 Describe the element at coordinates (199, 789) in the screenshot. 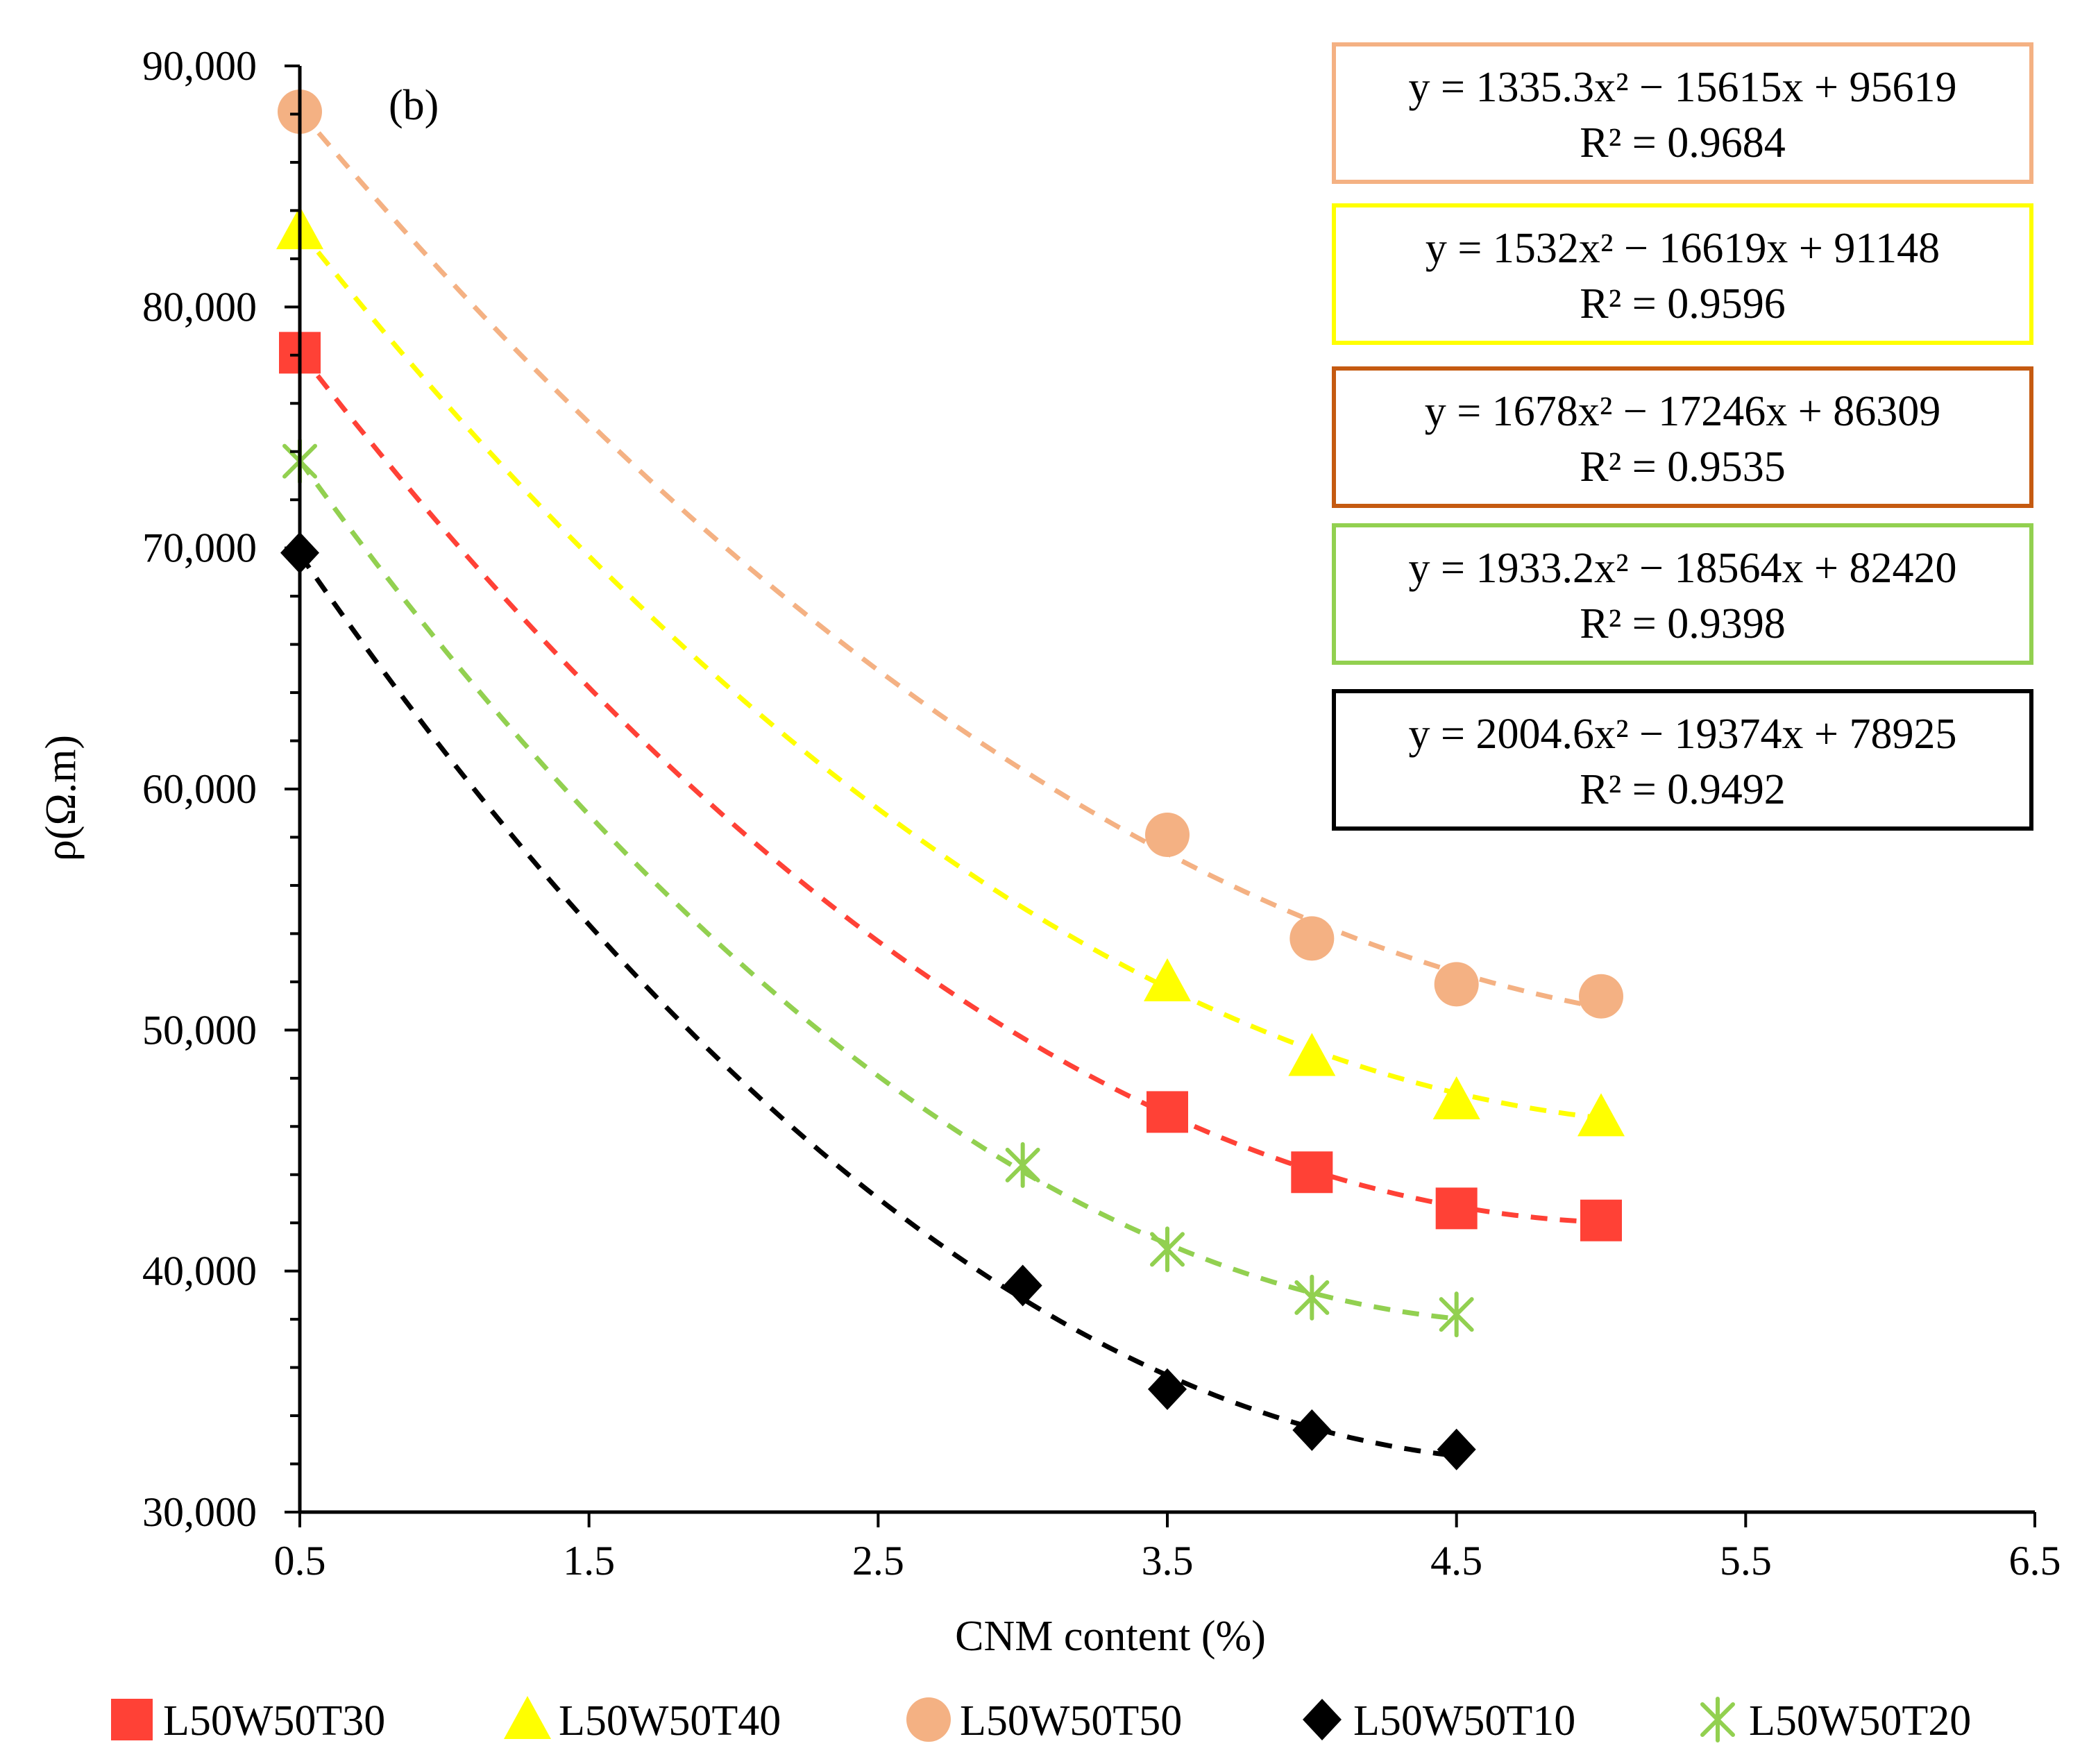

I see `y-tick-label: 60,000` at that location.